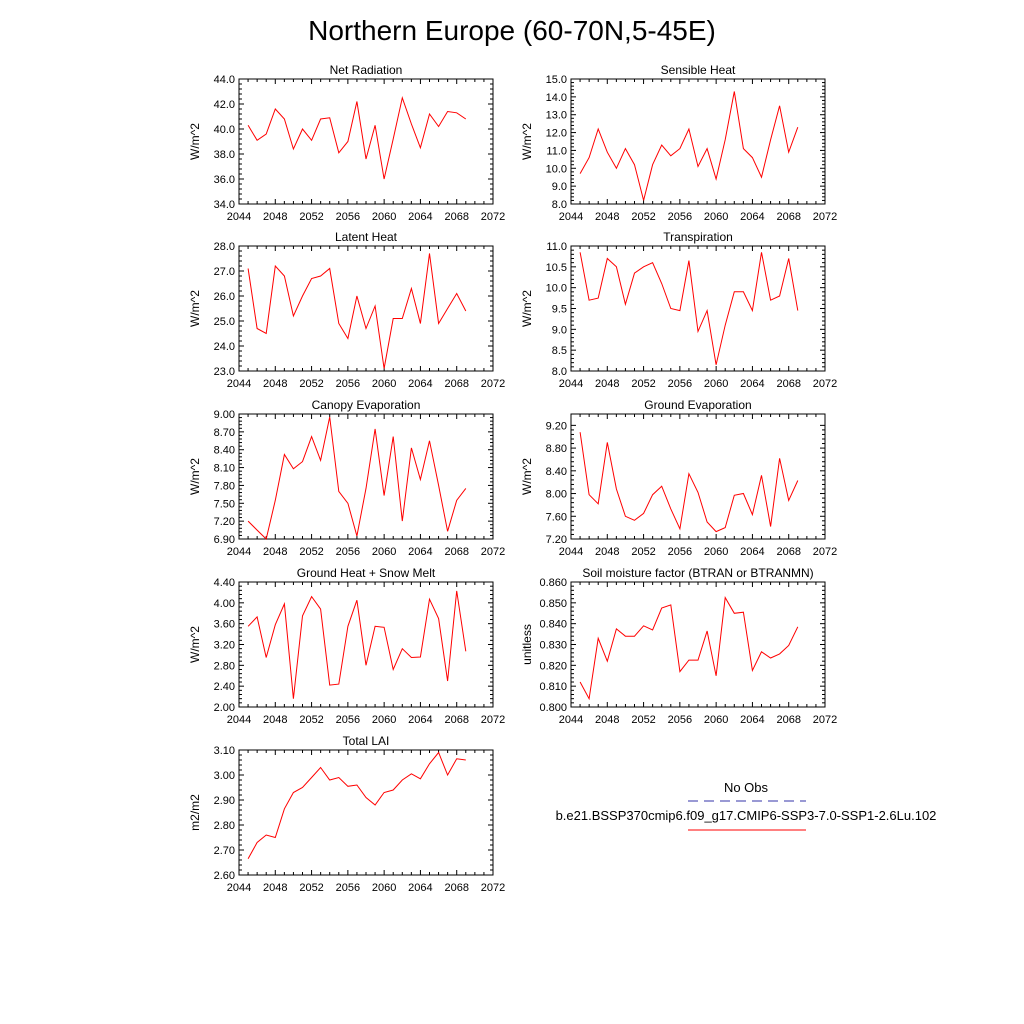  What do you see at coordinates (224, 687) in the screenshot?
I see `y-tick-label: 2.40` at bounding box center [224, 687].